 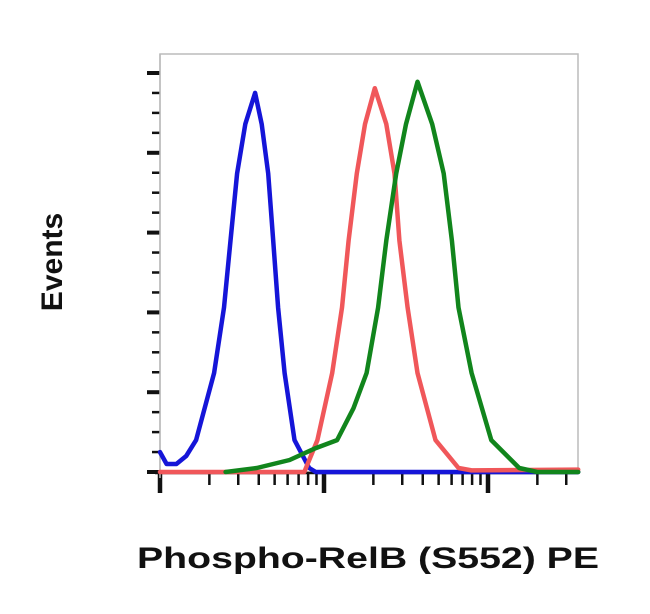 What do you see at coordinates (52, 262) in the screenshot?
I see `y-axis-label: Events` at bounding box center [52, 262].